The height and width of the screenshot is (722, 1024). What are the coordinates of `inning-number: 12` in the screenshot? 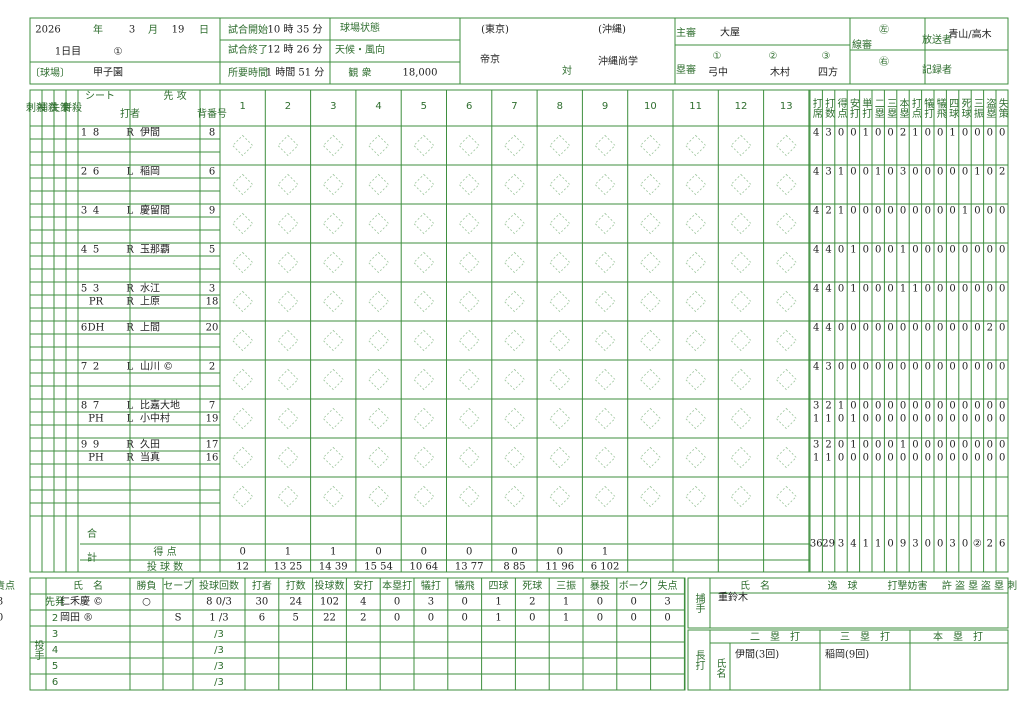 It's located at (741, 106).